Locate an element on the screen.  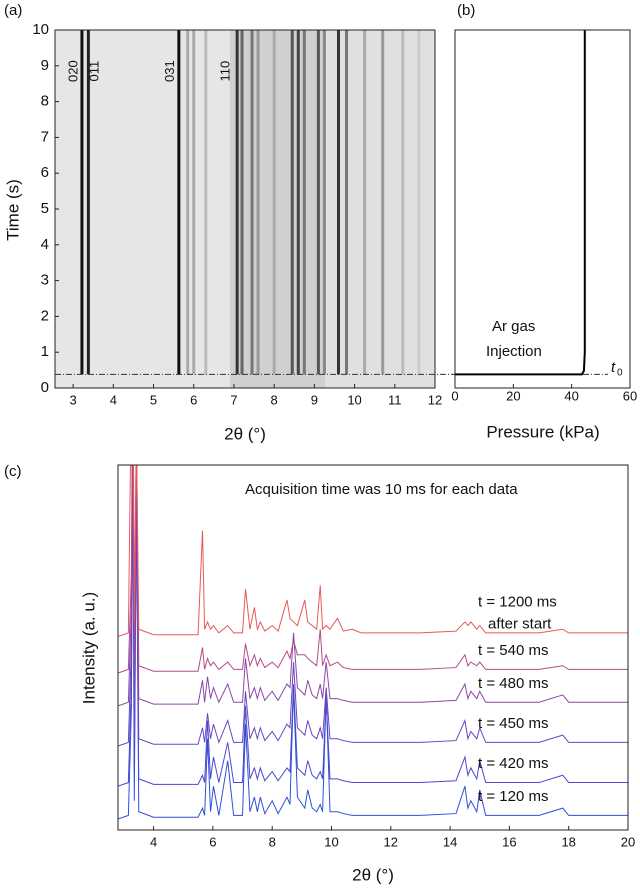
panel-label: (a) is located at coordinates (13, 10).